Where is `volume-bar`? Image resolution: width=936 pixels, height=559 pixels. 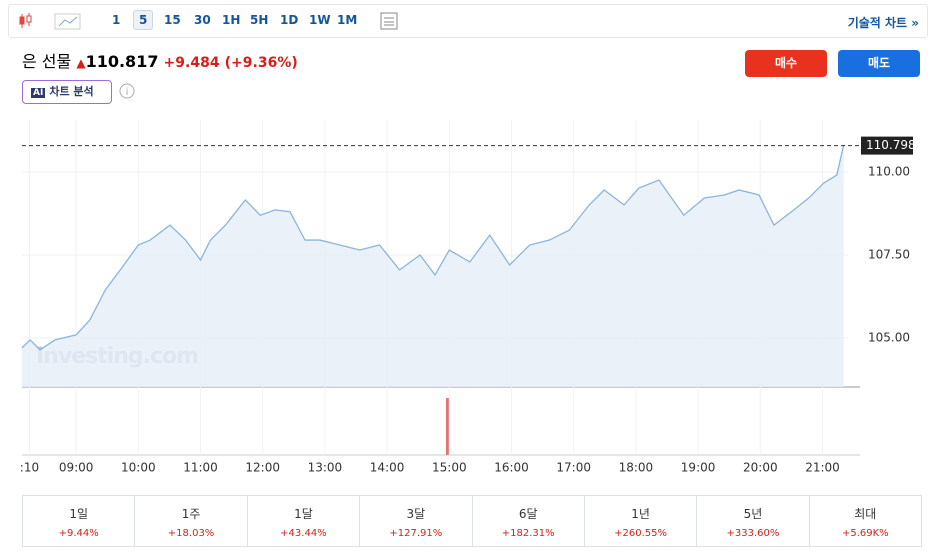
volume-bar is located at coordinates (447, 426).